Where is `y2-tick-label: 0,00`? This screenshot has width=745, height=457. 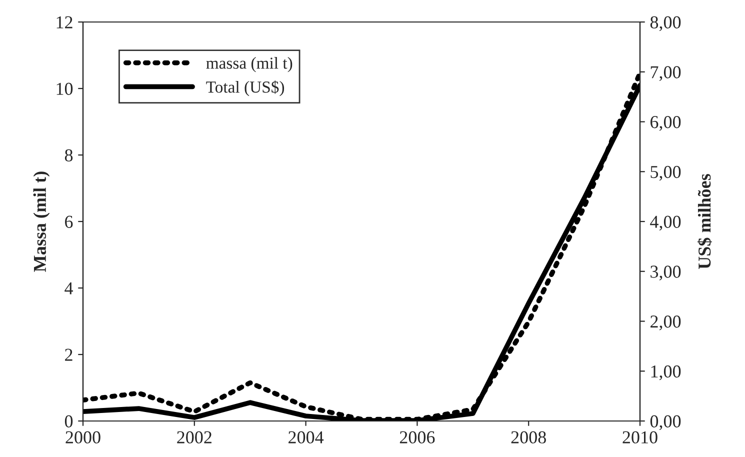 y2-tick-label: 0,00 is located at coordinates (665, 422).